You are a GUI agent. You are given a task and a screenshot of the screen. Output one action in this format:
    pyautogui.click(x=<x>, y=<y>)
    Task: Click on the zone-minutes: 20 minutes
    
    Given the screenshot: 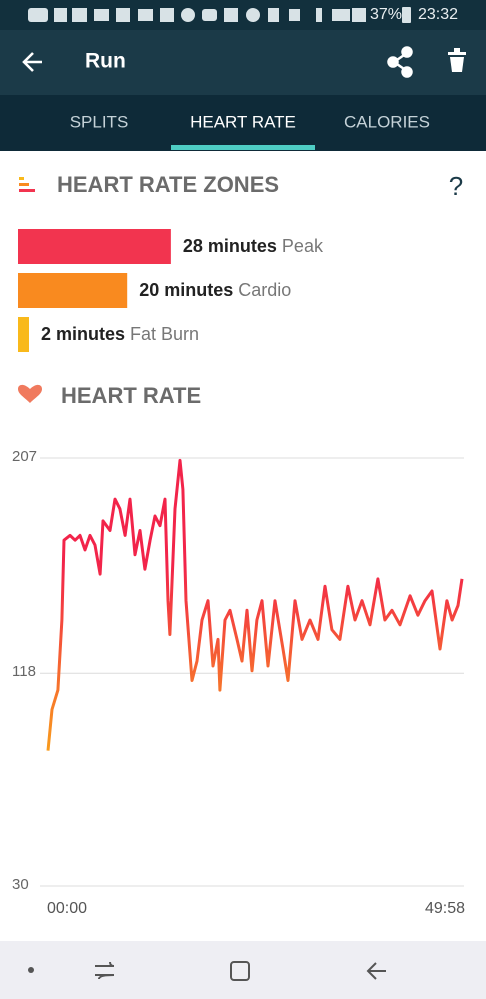 What is the action you would take?
    pyautogui.click(x=186, y=290)
    